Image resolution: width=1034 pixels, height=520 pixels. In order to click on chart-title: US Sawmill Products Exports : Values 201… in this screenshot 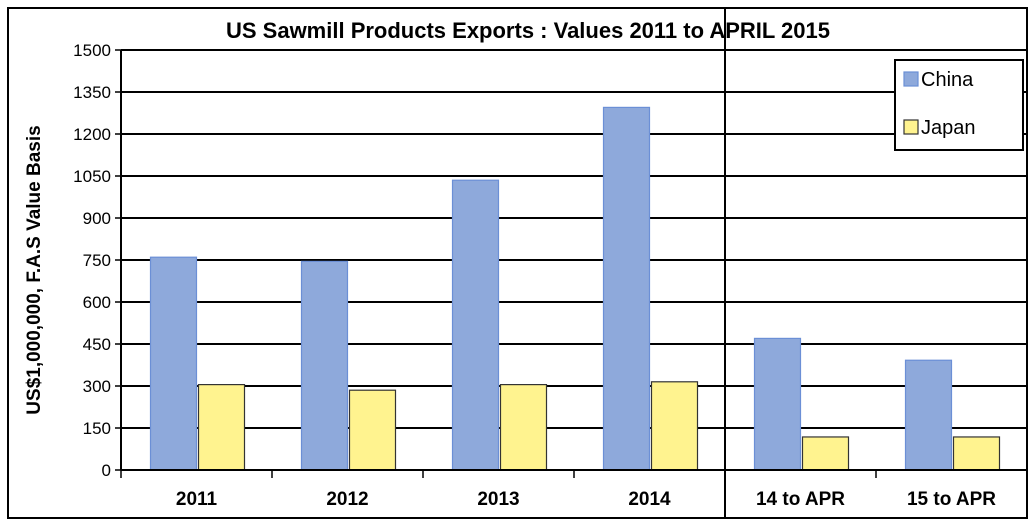, I will do `click(528, 30)`.